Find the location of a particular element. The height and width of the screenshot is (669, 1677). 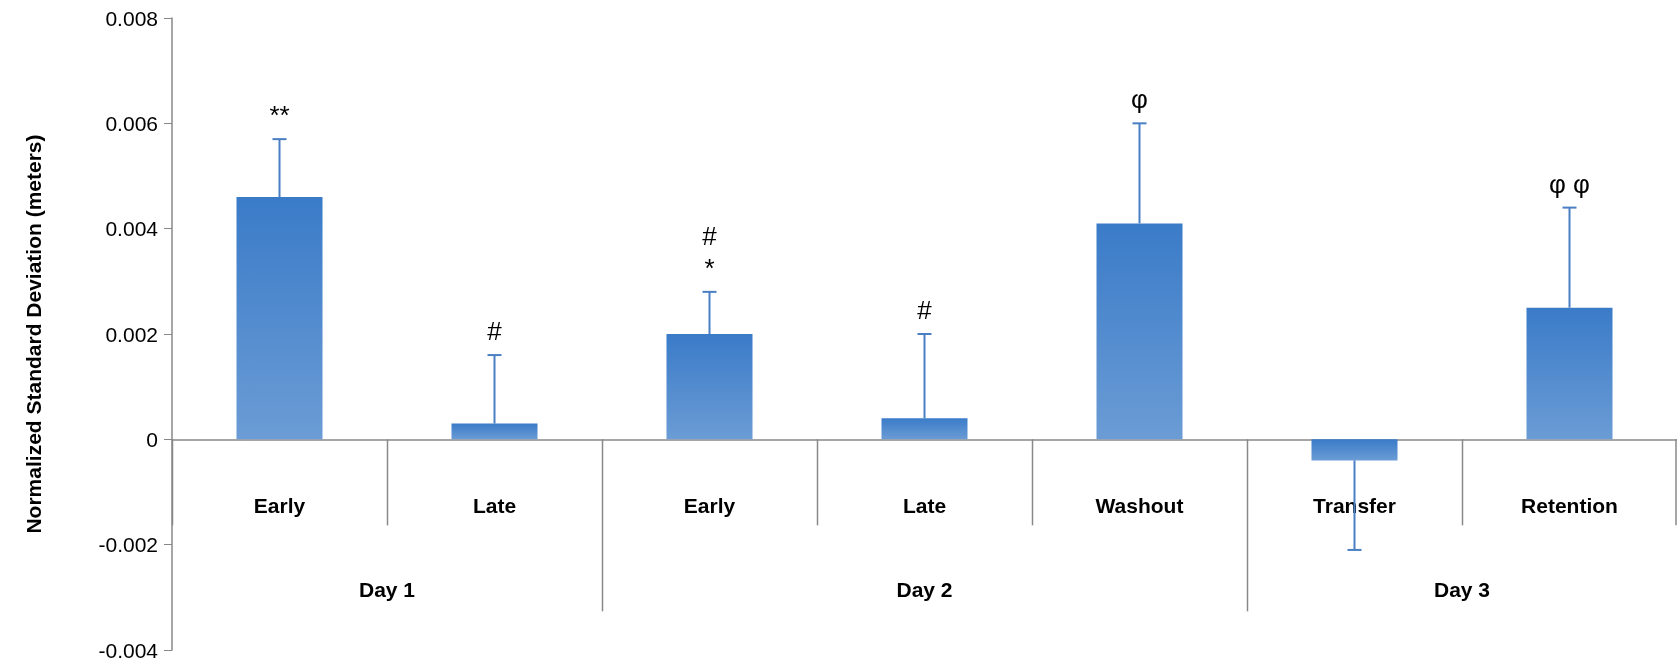

y-axis-title: Normalized Standard Deviation (meters) is located at coordinates (33, 334).